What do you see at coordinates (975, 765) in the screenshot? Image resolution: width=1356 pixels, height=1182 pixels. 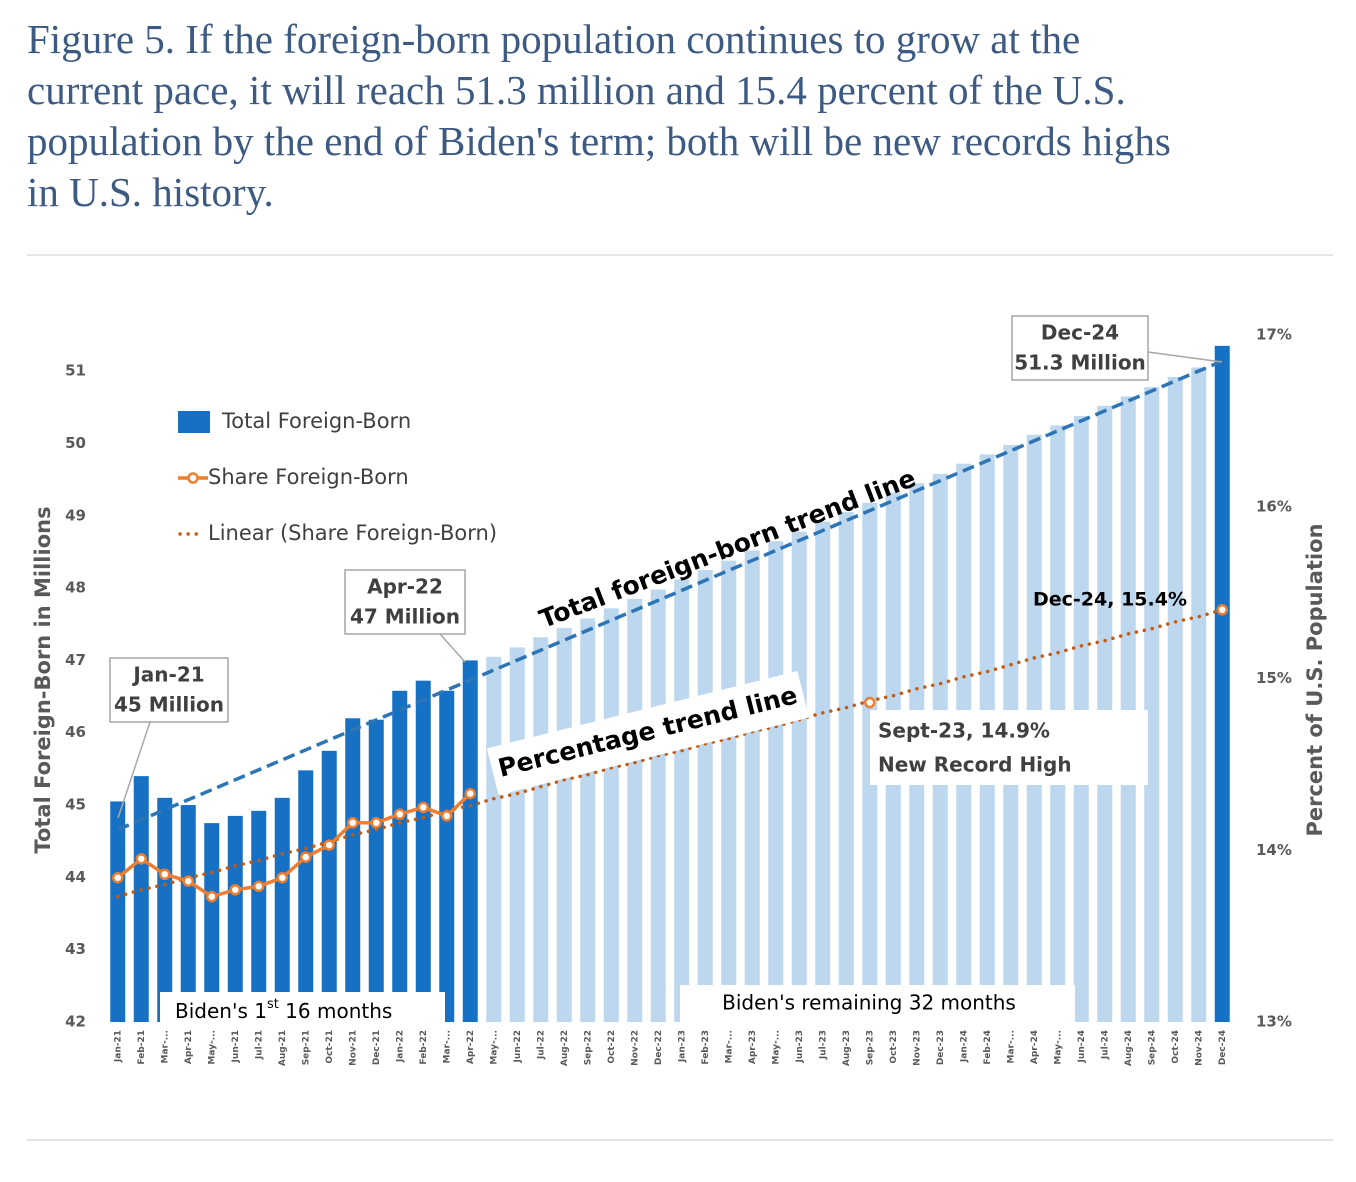 I see `annotation: New Record High` at bounding box center [975, 765].